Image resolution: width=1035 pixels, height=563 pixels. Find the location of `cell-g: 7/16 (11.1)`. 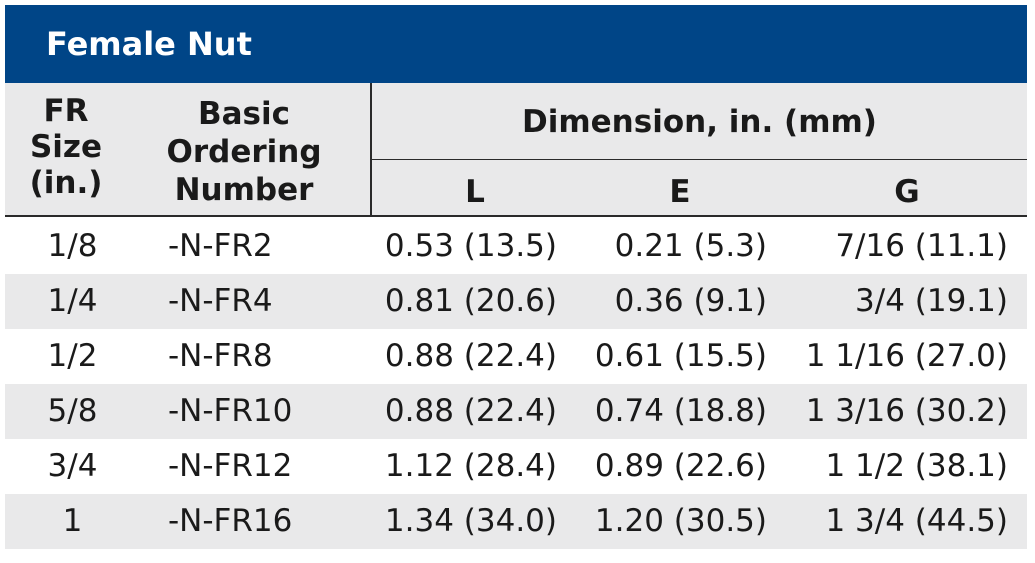

cell-g: 7/16 (11.1) is located at coordinates (921, 246).